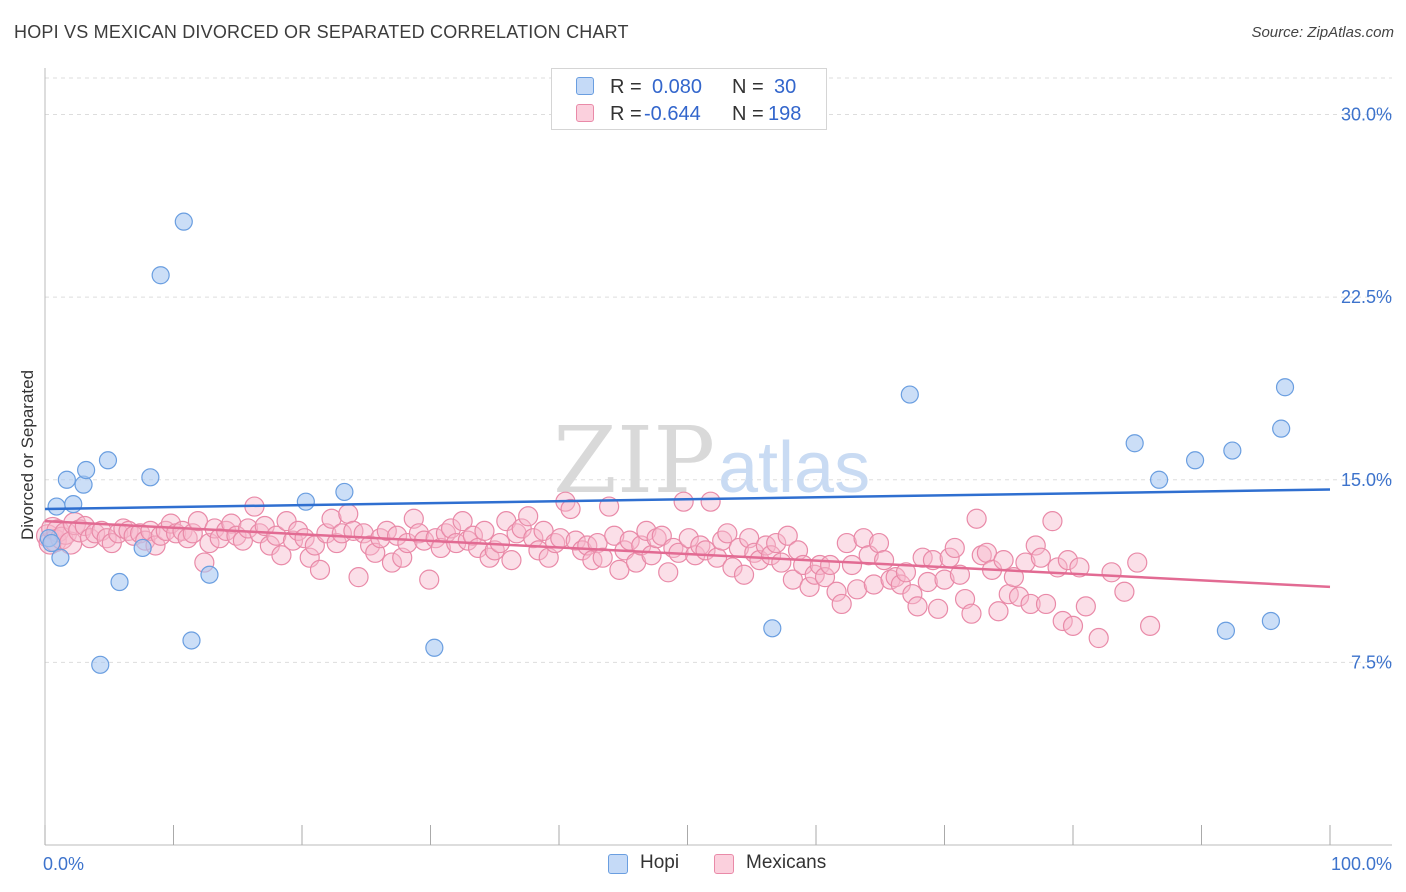 This screenshot has height=892, width=1406. I want to click on legend-hopi-r: 0.080, so click(677, 87).